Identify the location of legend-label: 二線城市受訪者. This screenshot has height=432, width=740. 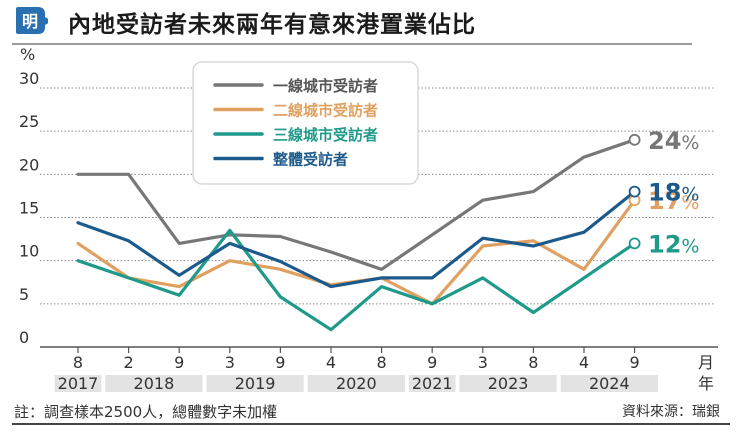
(325, 111).